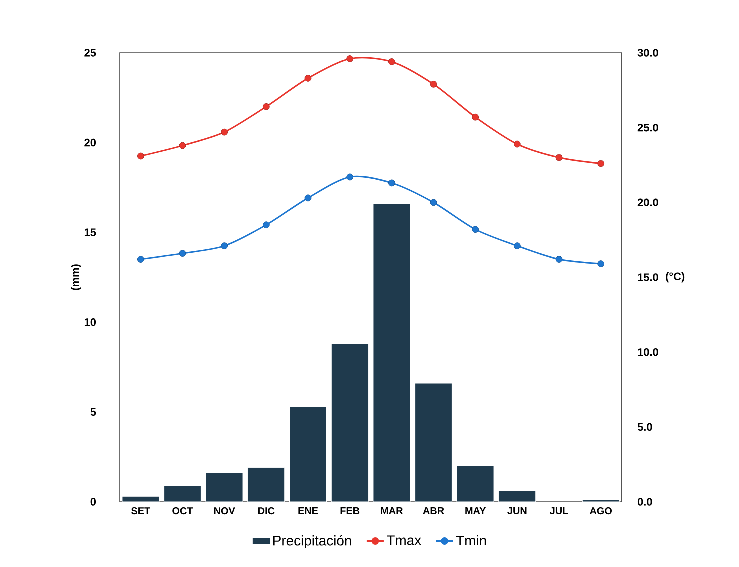 The width and height of the screenshot is (739, 567). I want to click on y2-tick-label: 25.0, so click(648, 128).